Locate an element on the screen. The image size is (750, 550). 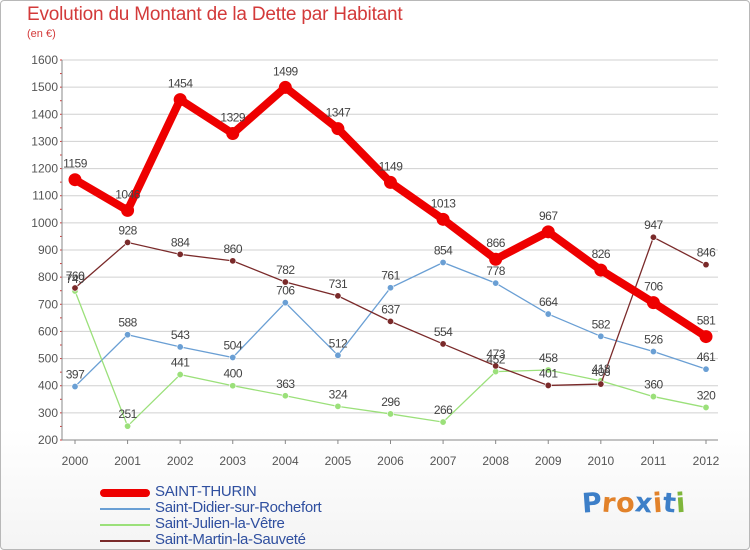
y-tick-label: 1400 is located at coordinates (44, 114).